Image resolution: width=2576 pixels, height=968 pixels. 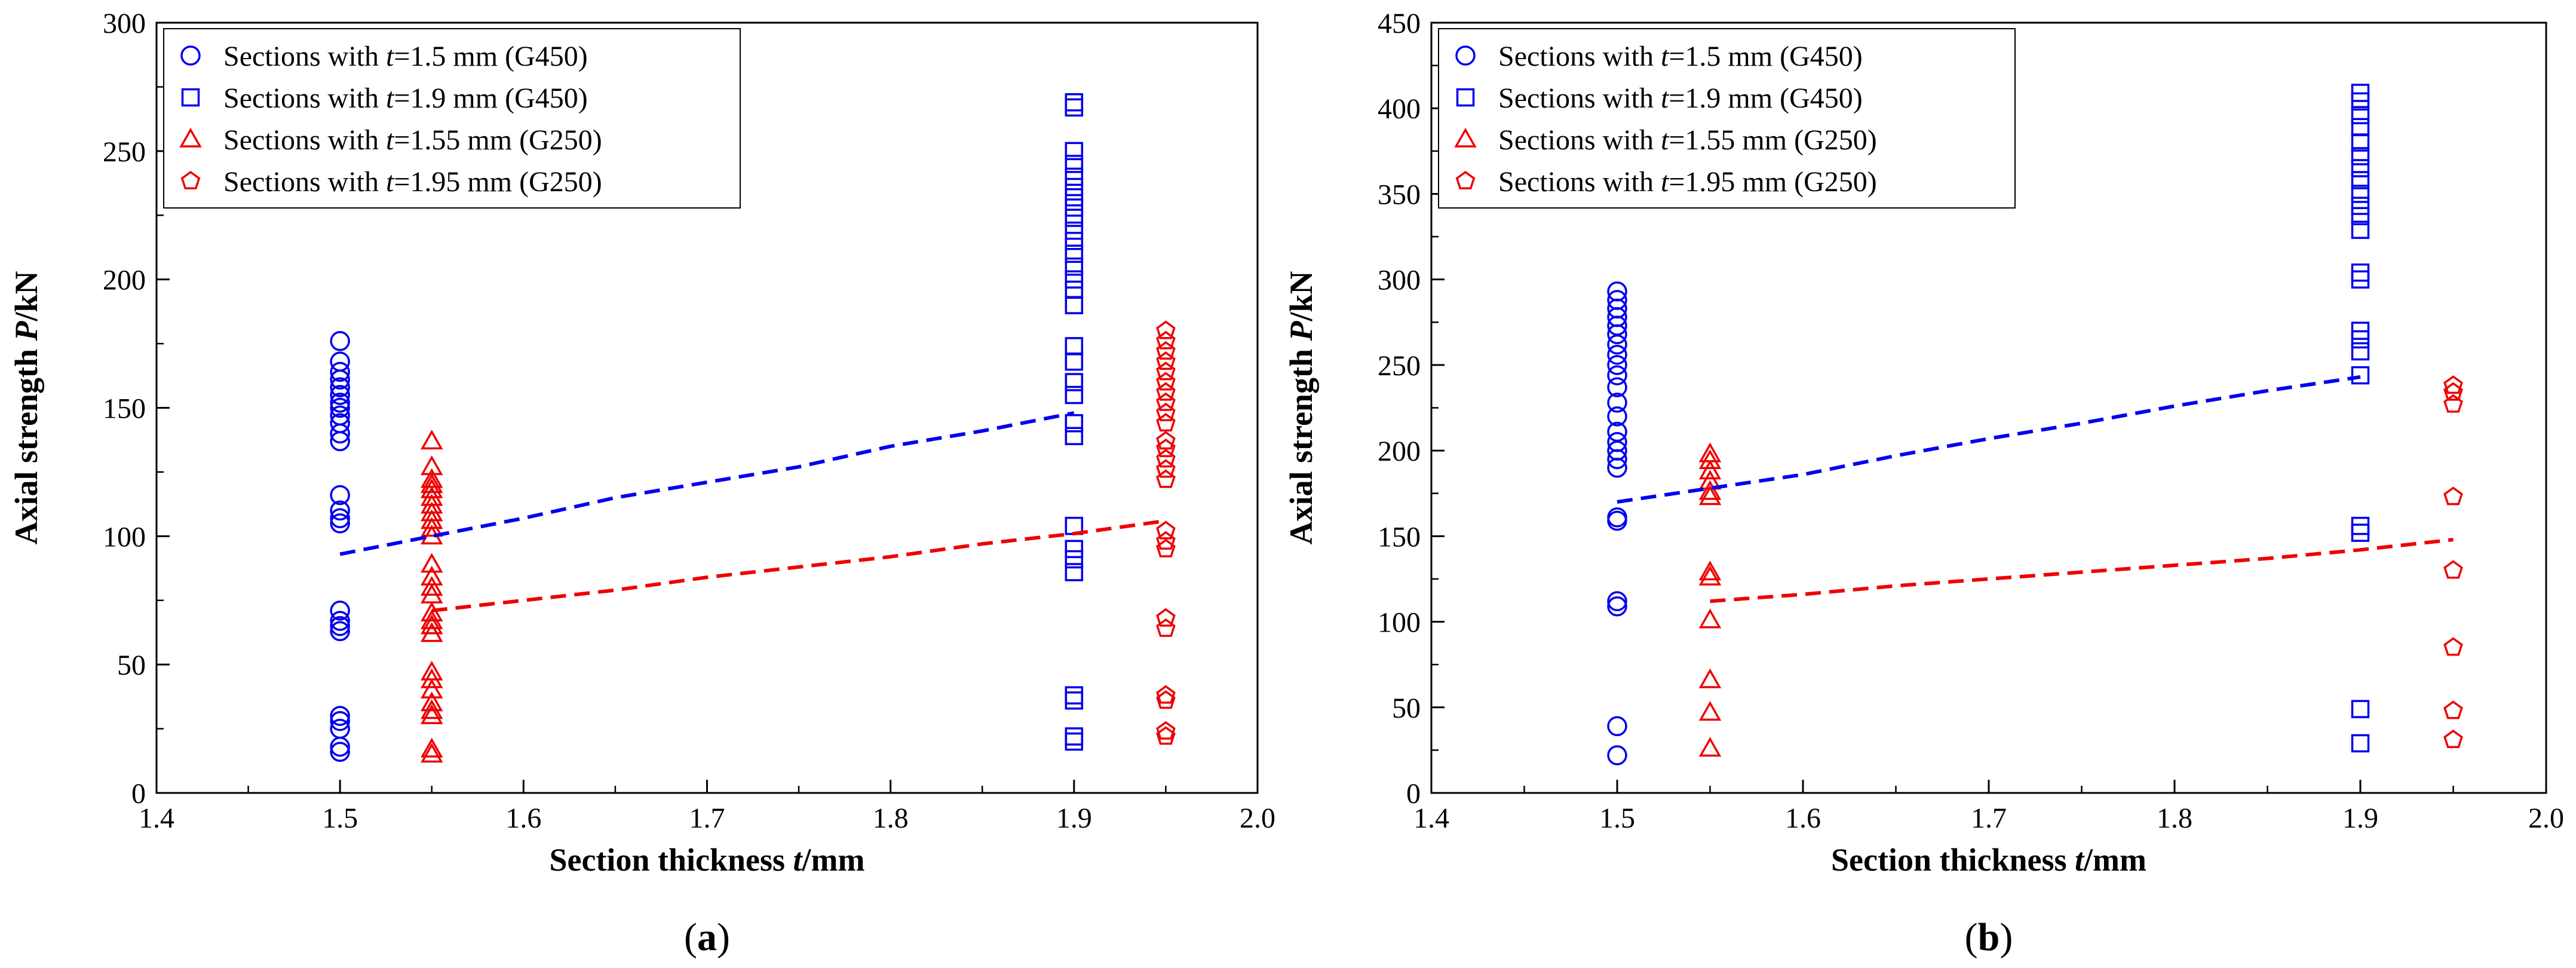 What do you see at coordinates (799, 860) in the screenshot?
I see `x-axis-title-var: t` at bounding box center [799, 860].